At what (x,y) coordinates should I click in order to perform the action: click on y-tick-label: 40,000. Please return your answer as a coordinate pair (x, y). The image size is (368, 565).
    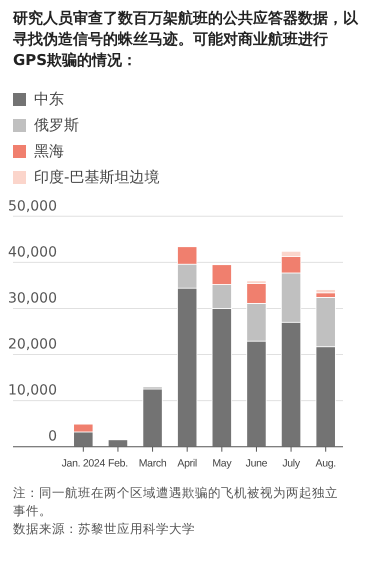
    Looking at the image, I should click on (32, 252).